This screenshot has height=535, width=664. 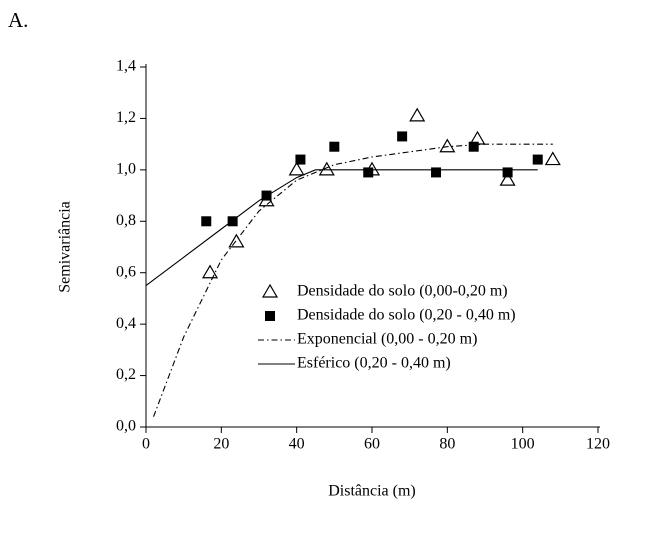 I want to click on legend-label: Densidade do solo (0,20 - 0,40 m), so click(x=406, y=315).